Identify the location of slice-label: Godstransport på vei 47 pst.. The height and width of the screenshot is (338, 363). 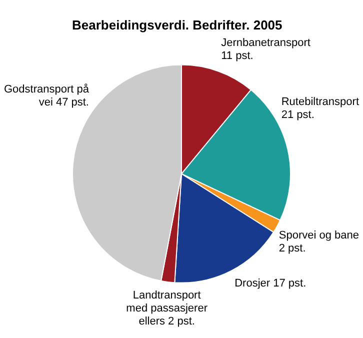
(47, 95).